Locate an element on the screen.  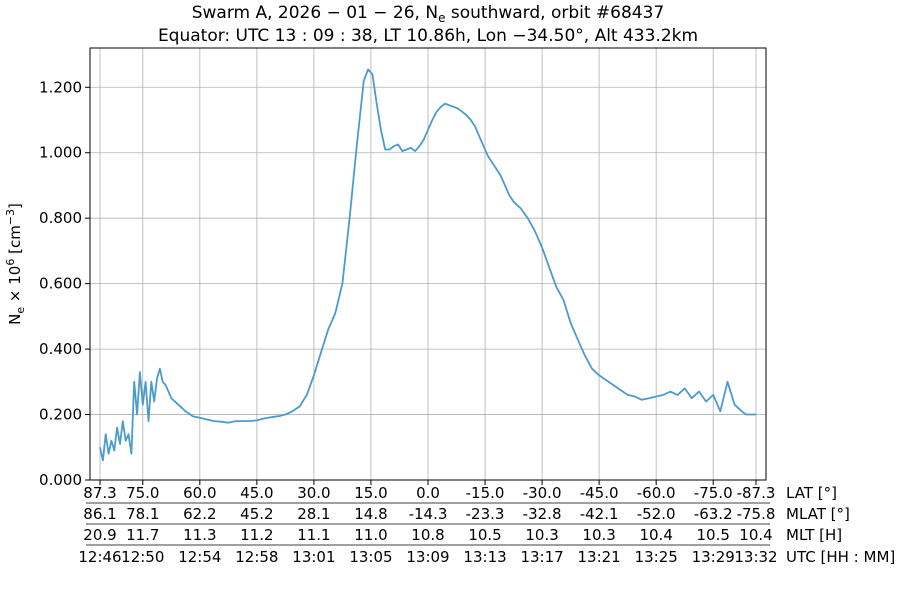
x-tick-label: 12:58 is located at coordinates (256, 557).